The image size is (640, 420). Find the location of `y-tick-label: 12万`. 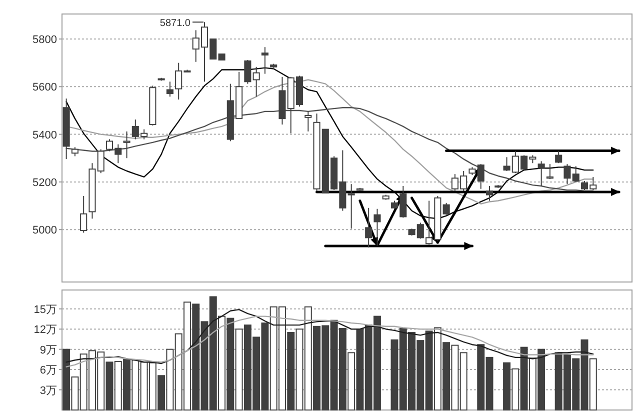

y-tick-label: 12万 is located at coordinates (45, 330).